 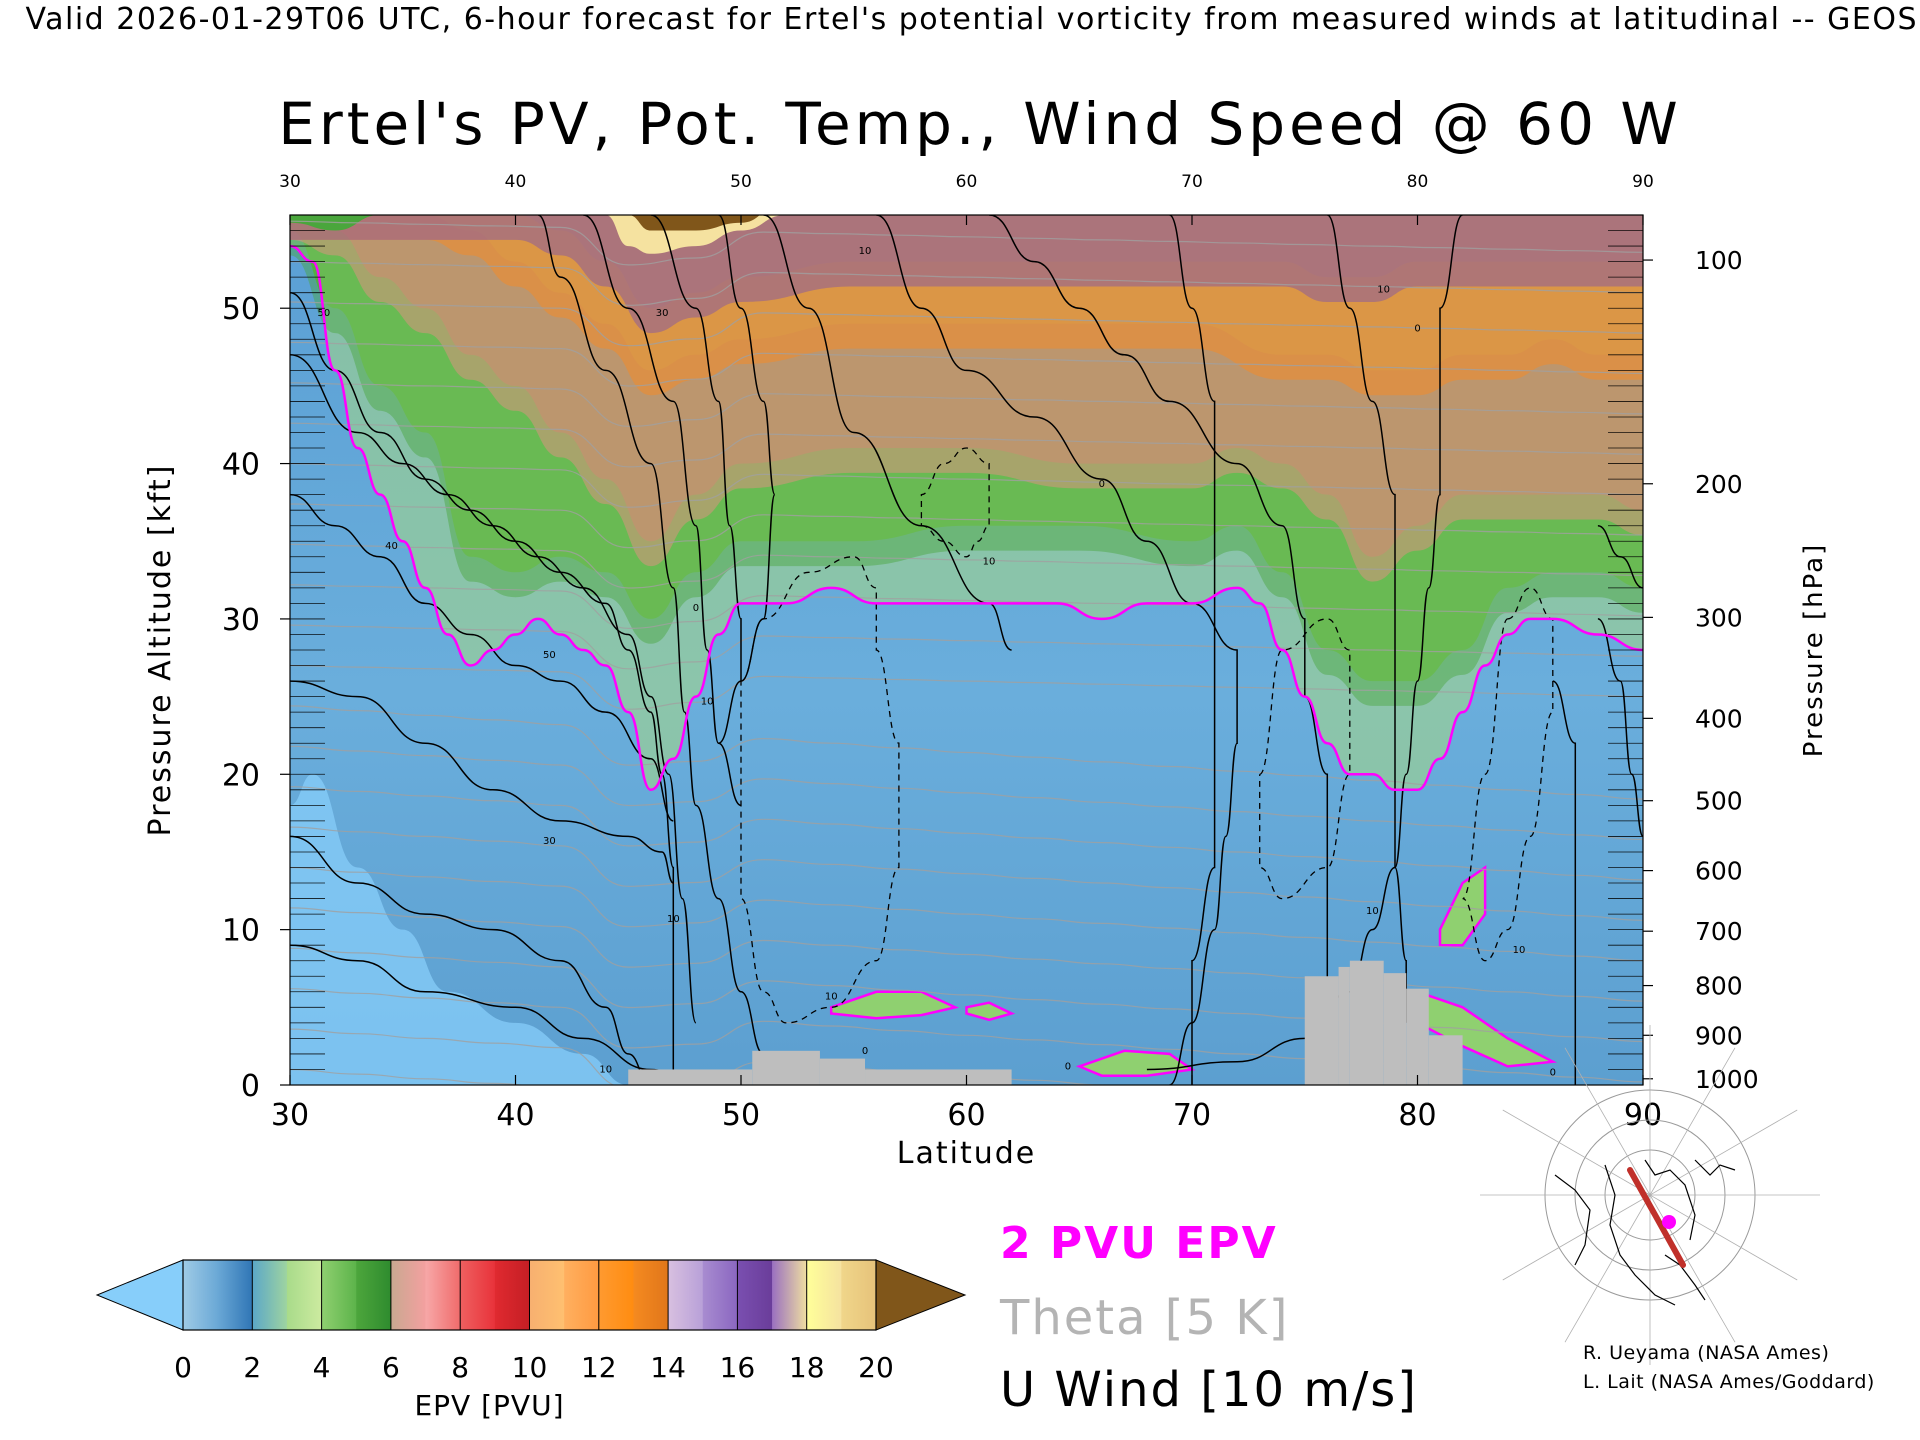 I want to click on y-tick-label: 0, so click(x=250, y=1086).